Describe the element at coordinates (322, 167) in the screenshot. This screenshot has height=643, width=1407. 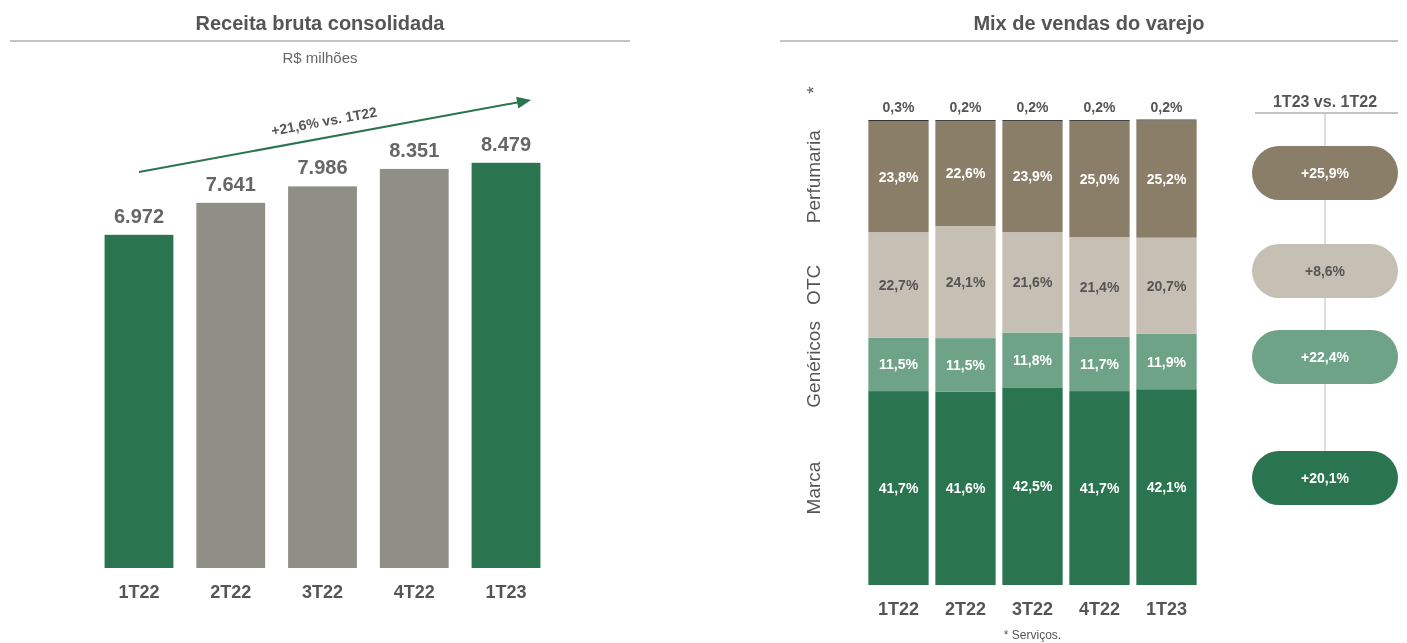
I see `data-label: 7.986` at that location.